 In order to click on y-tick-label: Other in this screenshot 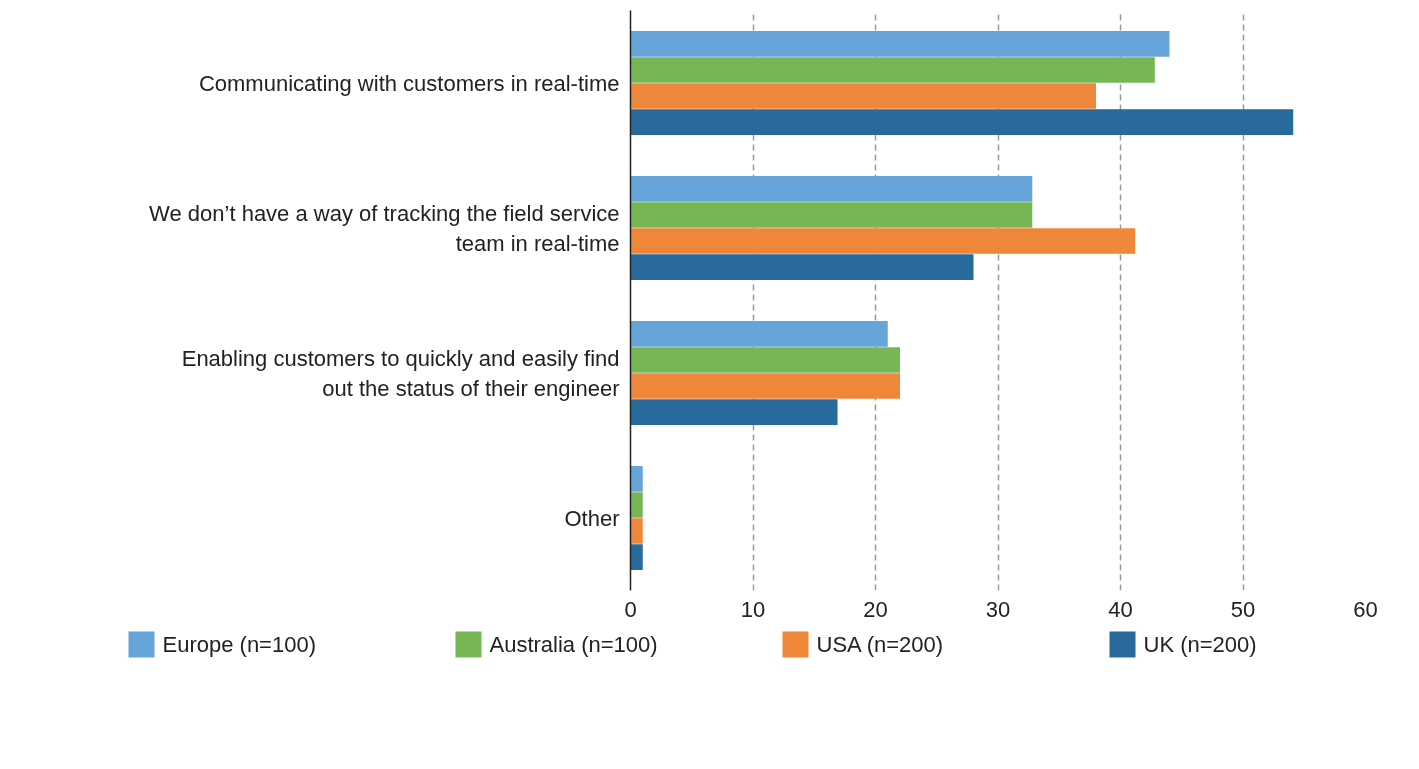, I will do `click(592, 518)`.